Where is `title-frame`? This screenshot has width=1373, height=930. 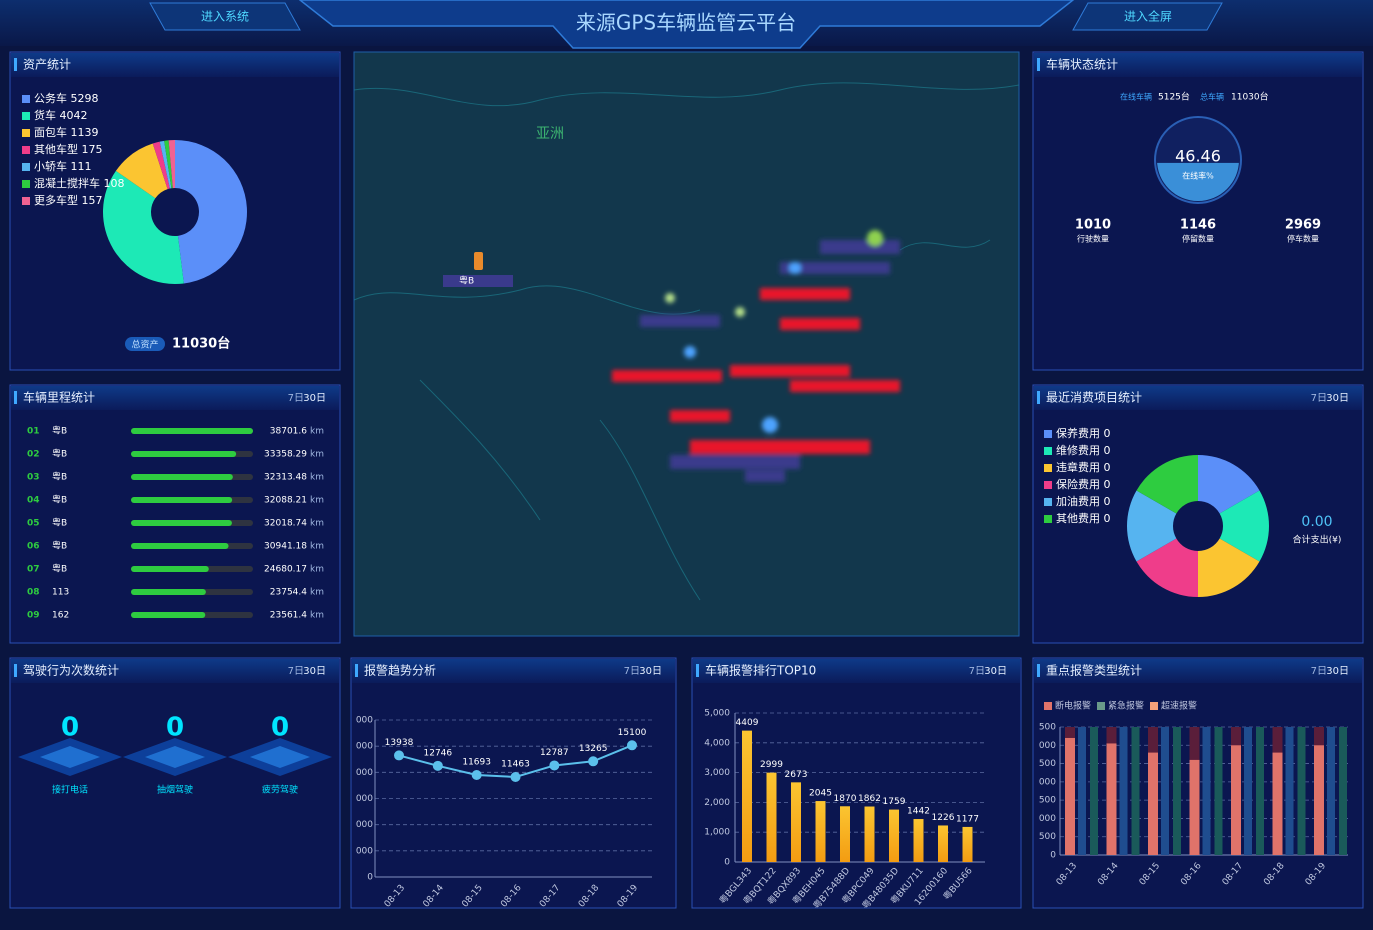 title-frame is located at coordinates (686, 24).